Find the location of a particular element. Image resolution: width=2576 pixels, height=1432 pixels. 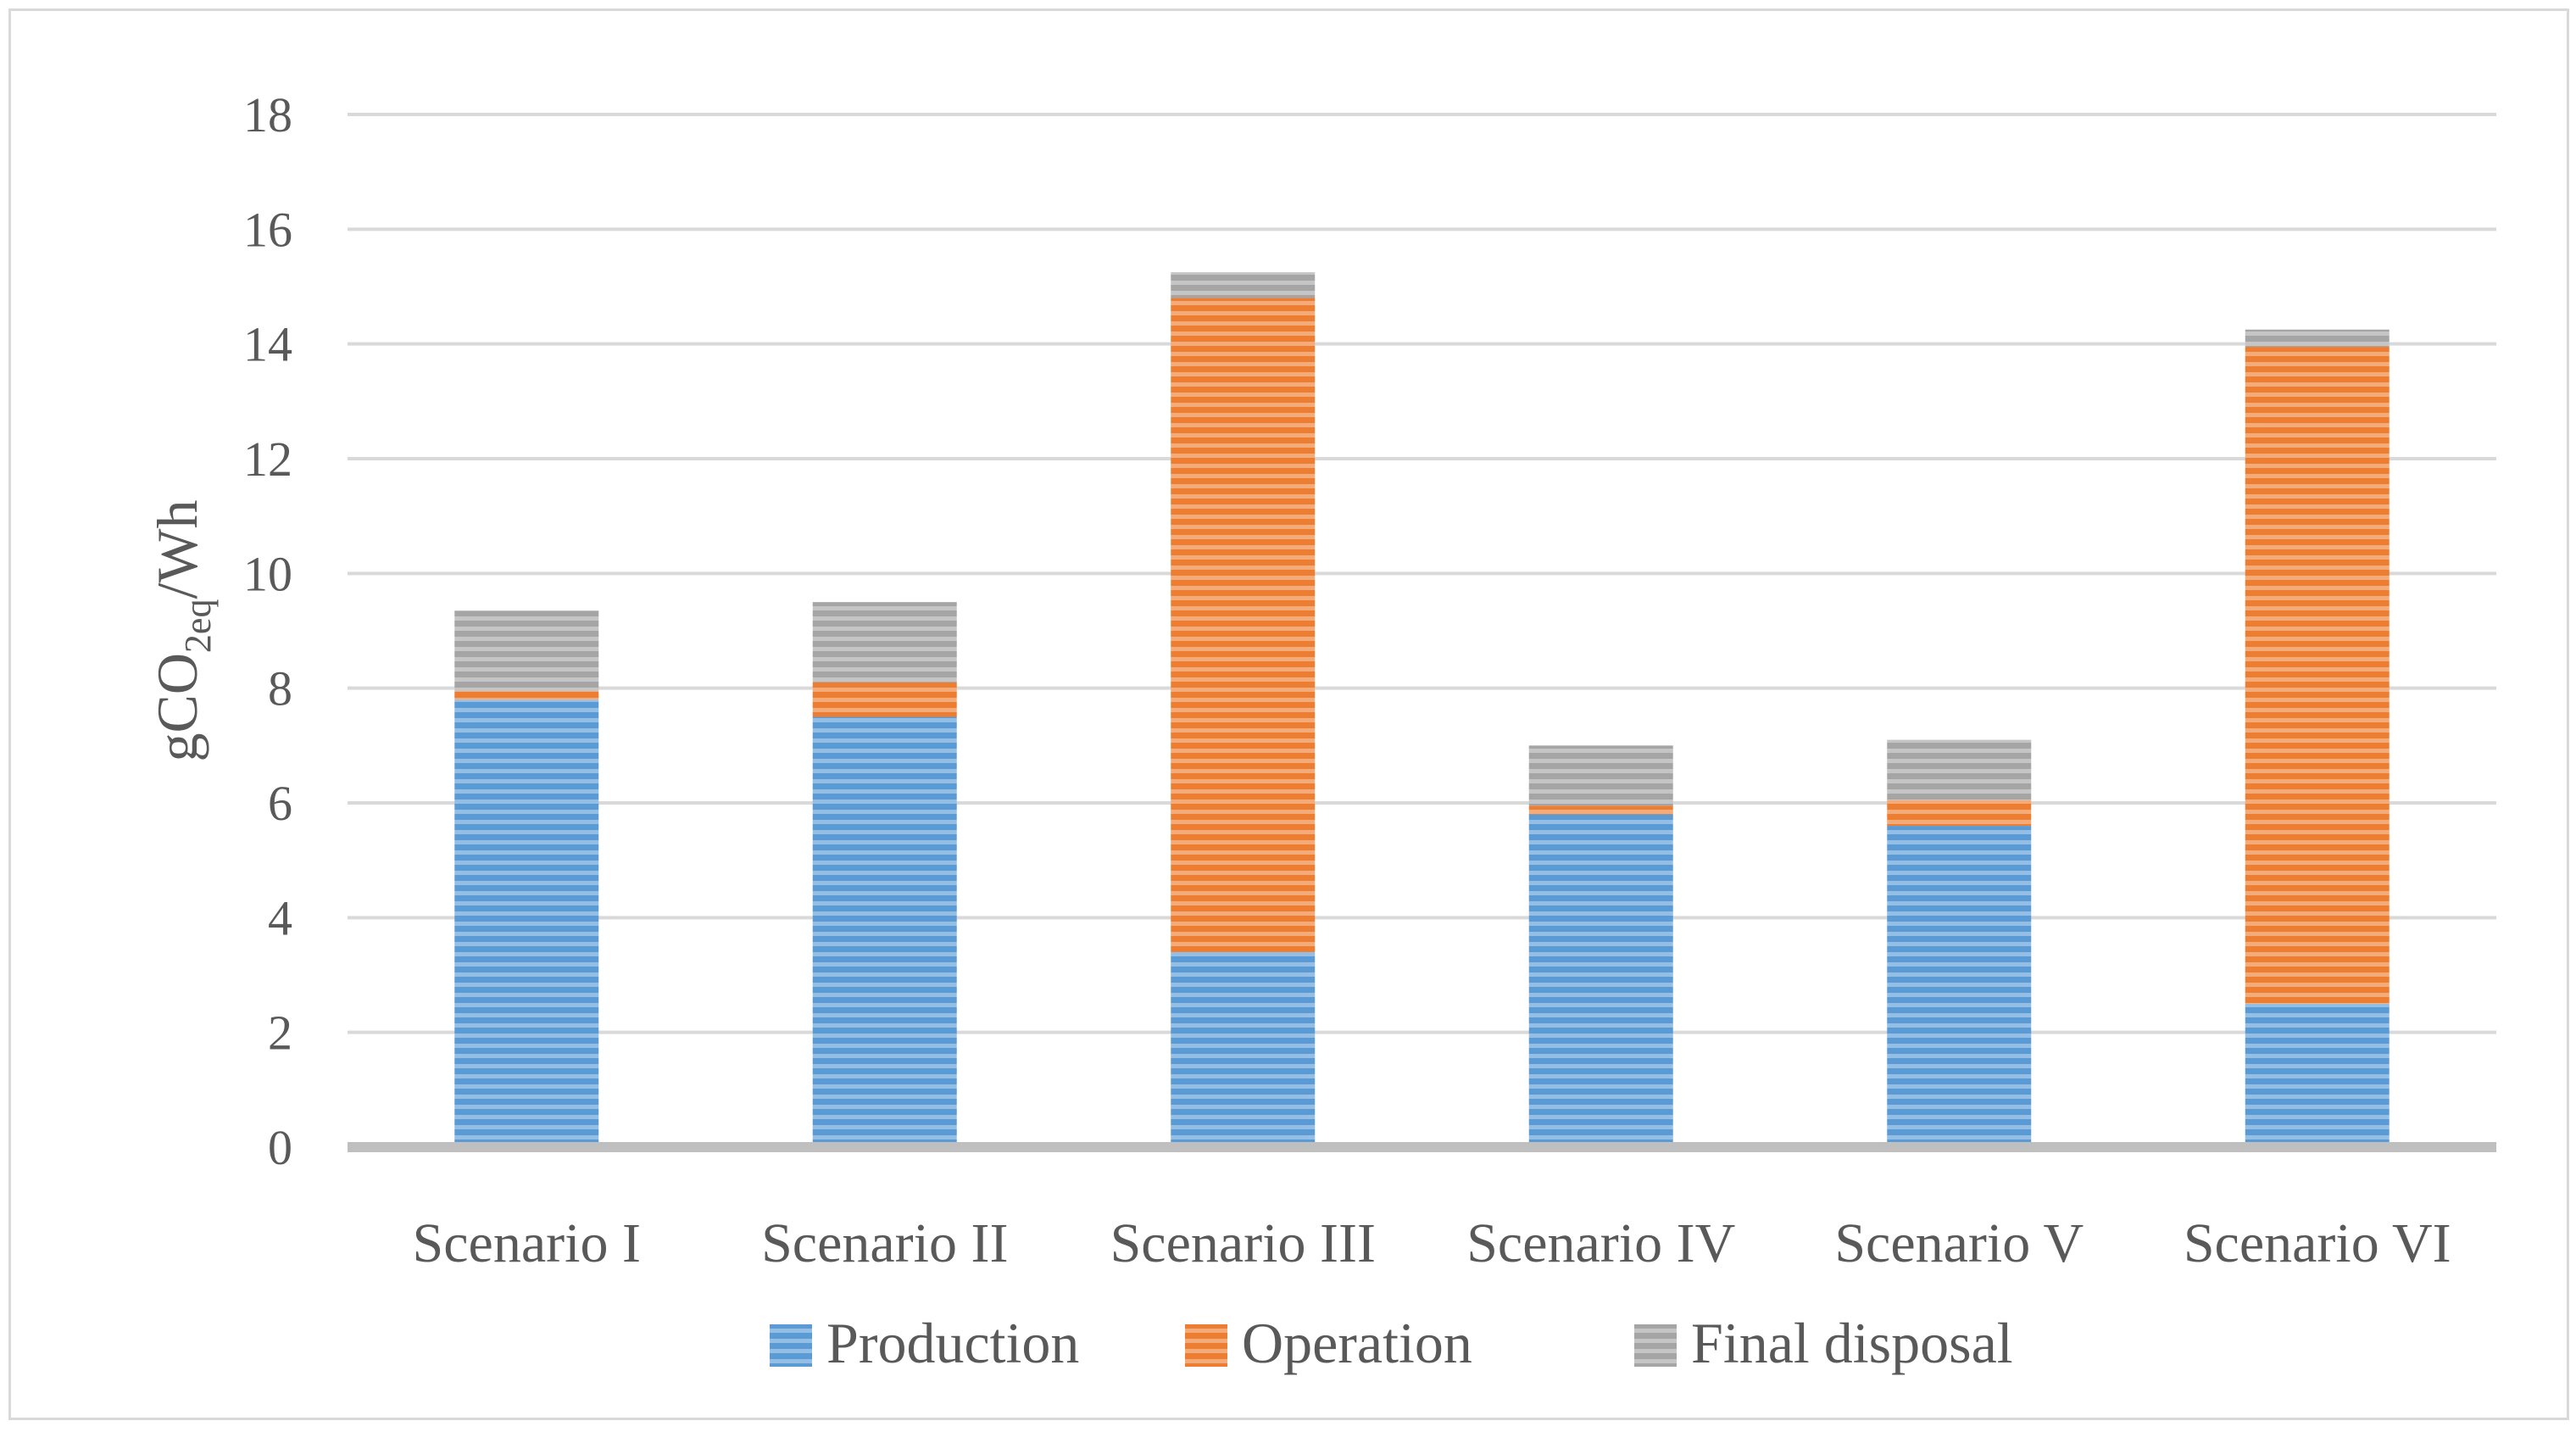

y-tick-label: 14 is located at coordinates (267, 345).